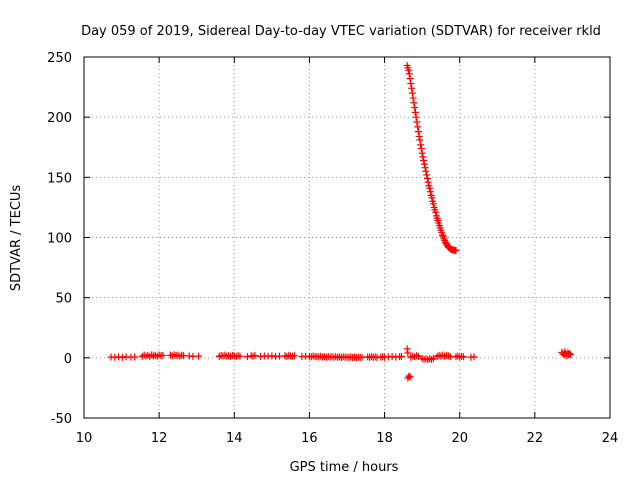  Describe the element at coordinates (535, 438) in the screenshot. I see `x-tick-label: 22` at that location.